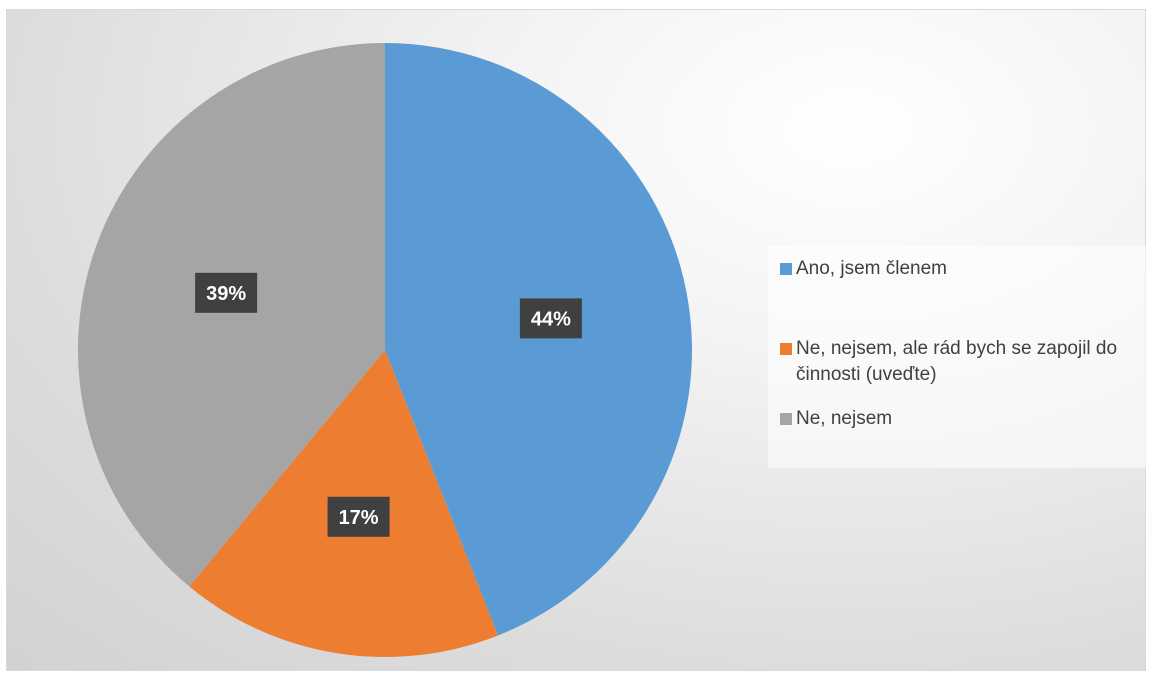 This screenshot has height=677, width=1151. I want to click on legend-swatch-ne, so click(786, 419).